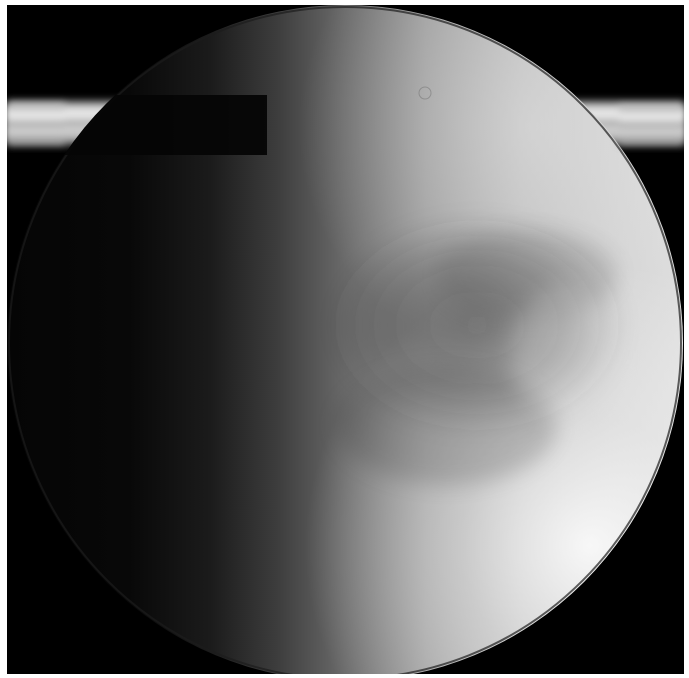 Image resolution: width=689 pixels, height=678 pixels. Describe the element at coordinates (36, 124) in the screenshot. I see `ring-edge-left` at that location.